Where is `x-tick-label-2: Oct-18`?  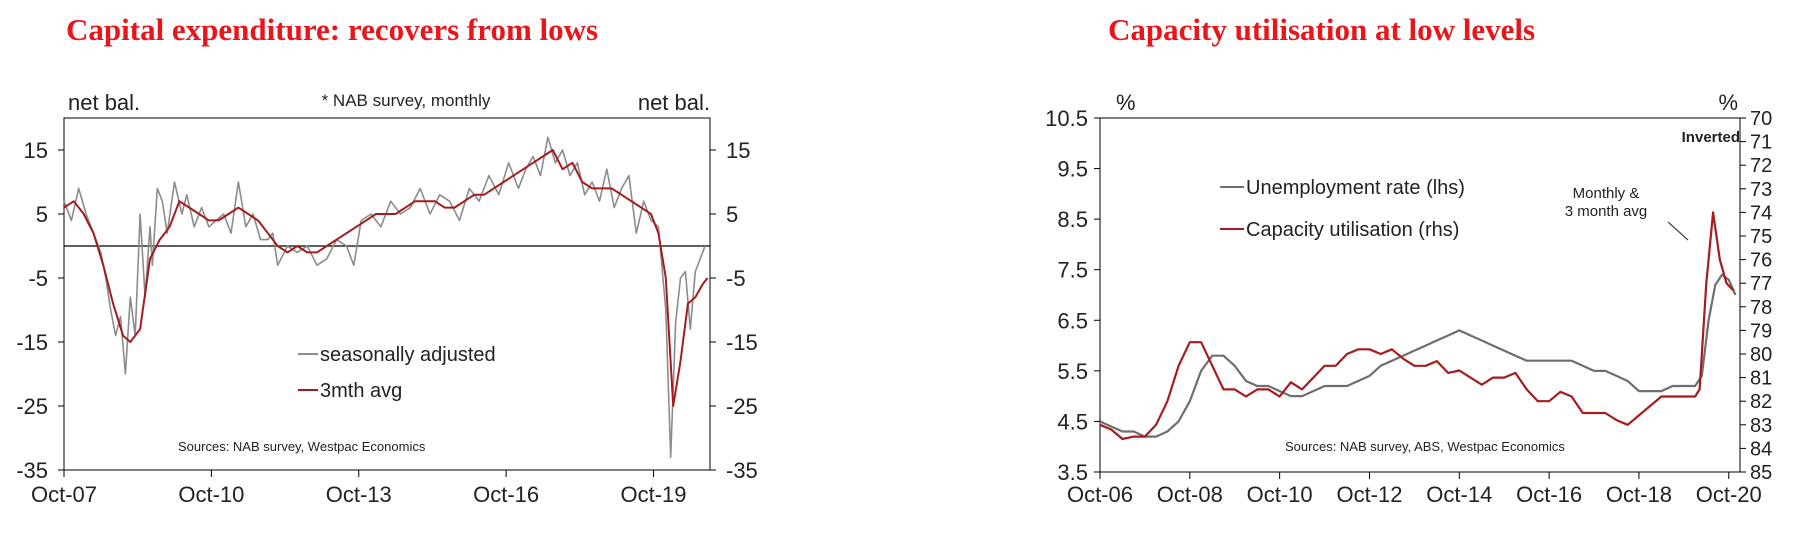 x-tick-label-2: Oct-18 is located at coordinates (1639, 494).